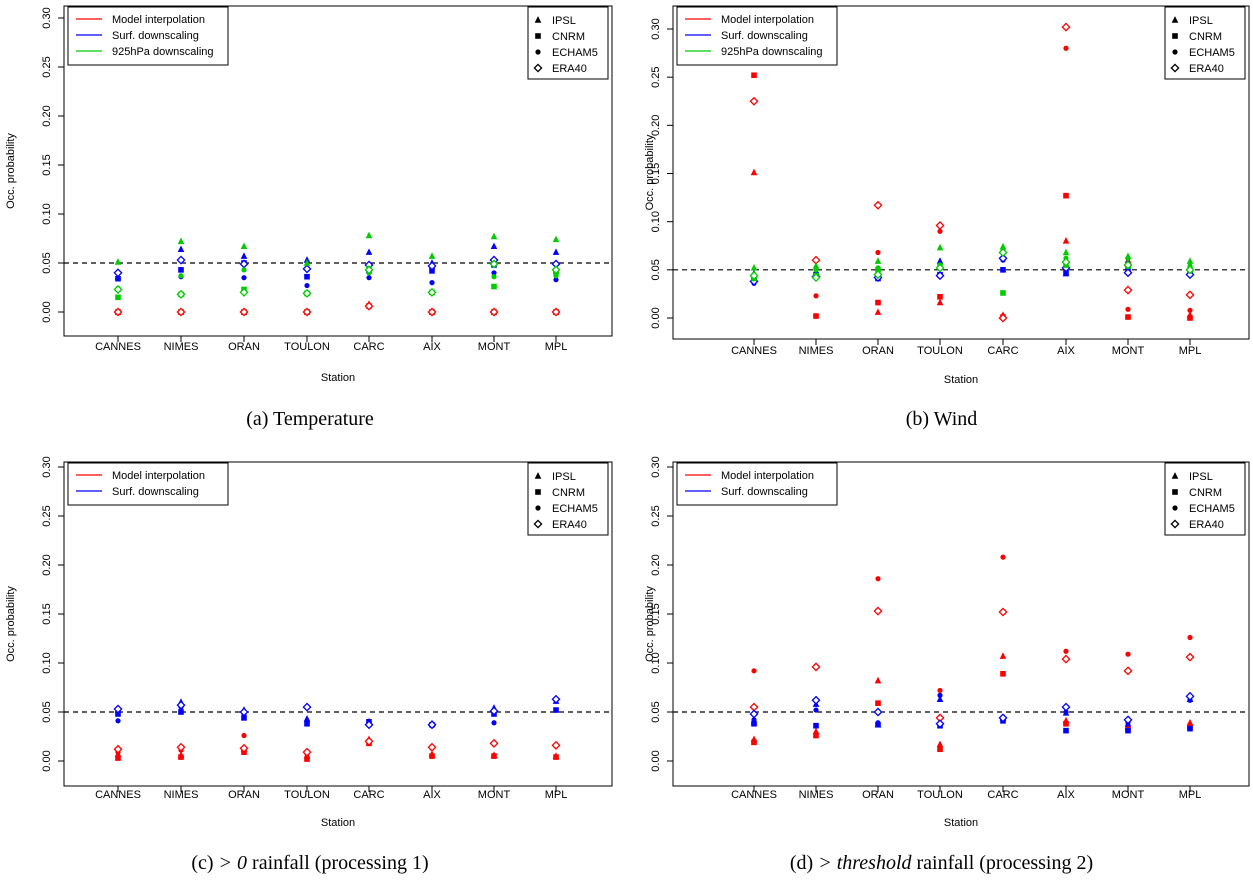 The width and height of the screenshot is (1253, 884). What do you see at coordinates (816, 278) in the screenshot?
I see `point-925hpa-downscaling-era40-nimes` at bounding box center [816, 278].